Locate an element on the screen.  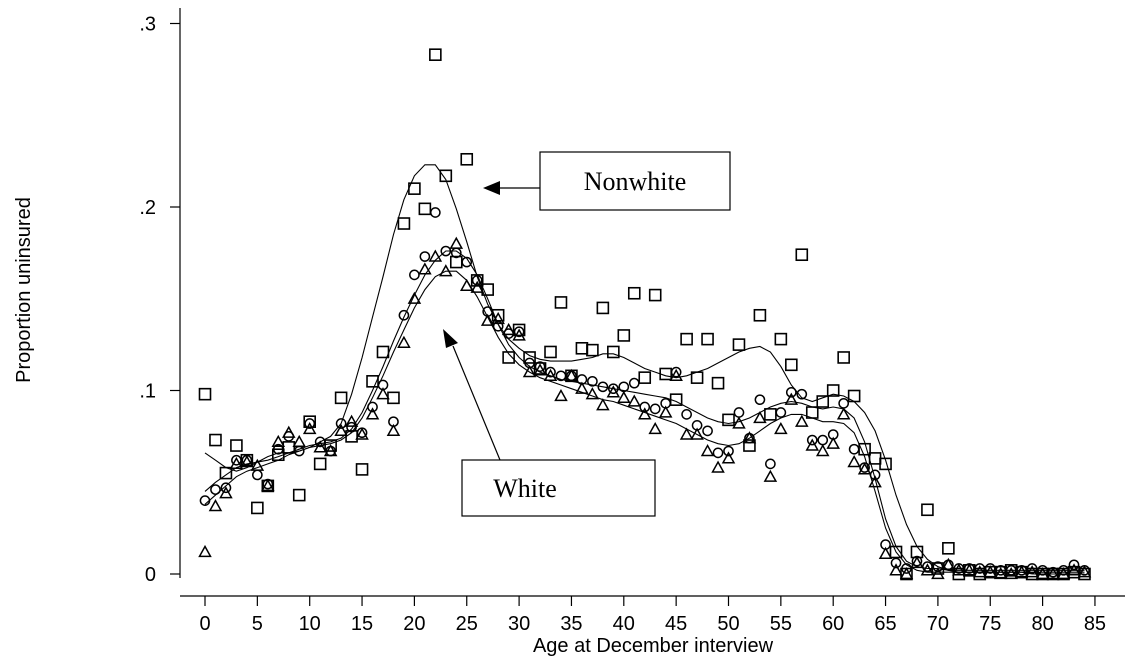
x-tick-label: 10 is located at coordinates (310, 624).